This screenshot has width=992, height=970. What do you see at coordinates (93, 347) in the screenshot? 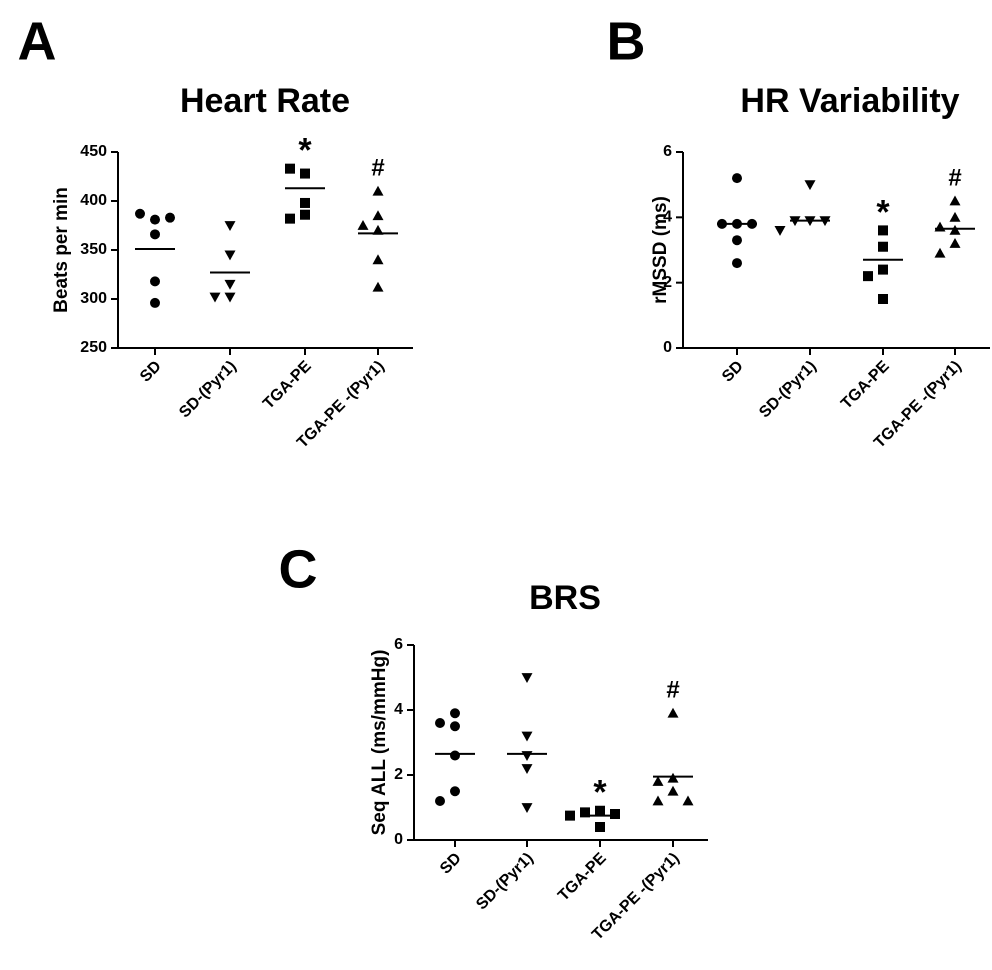
I see `y-tick-label: 250` at bounding box center [93, 347].